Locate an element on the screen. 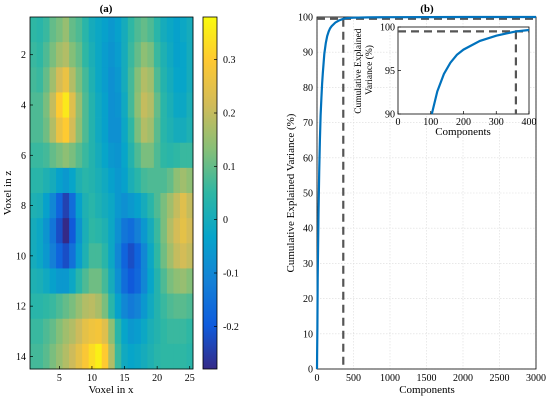 This screenshot has height=406, width=550. heatmap-title: (a) is located at coordinates (106, 9).